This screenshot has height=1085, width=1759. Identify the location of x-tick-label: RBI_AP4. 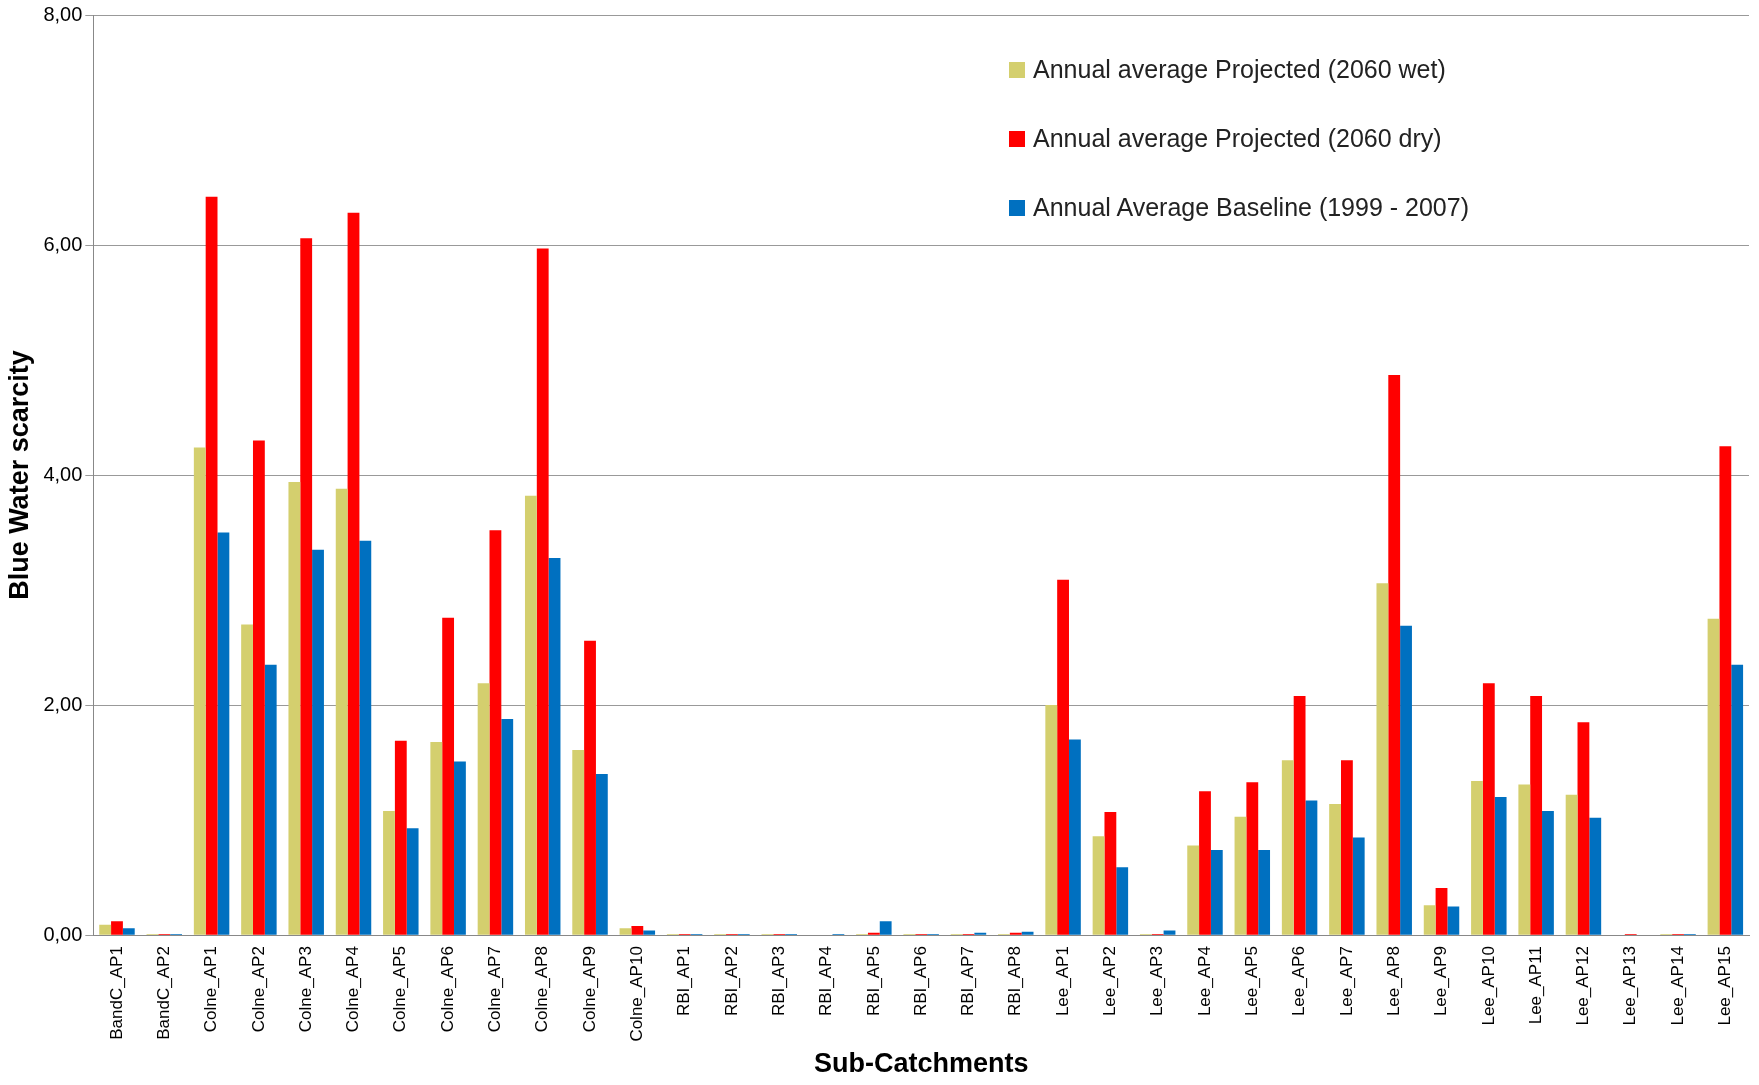
(826, 981).